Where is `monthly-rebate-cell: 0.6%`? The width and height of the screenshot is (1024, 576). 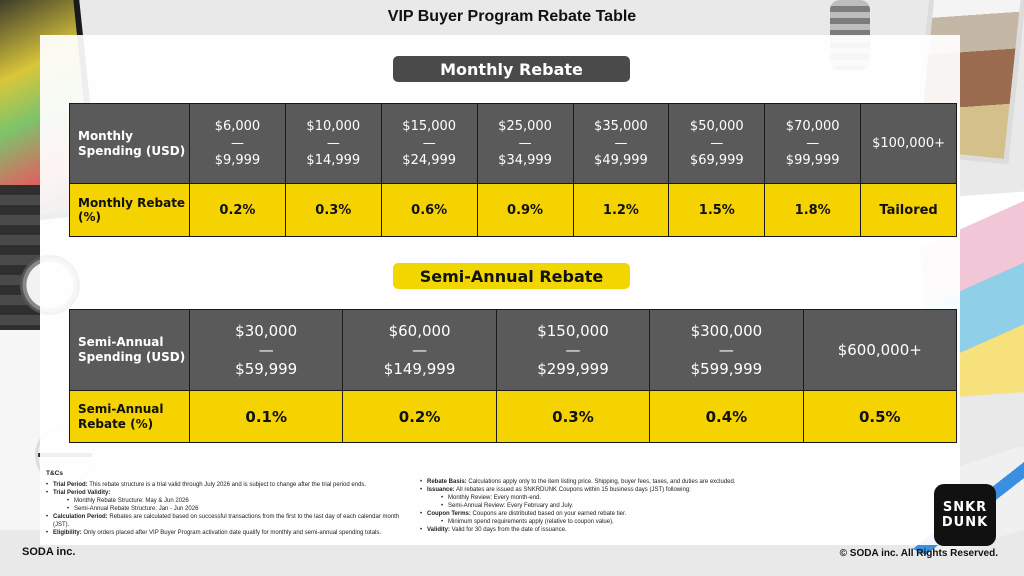
monthly-rebate-cell: 0.6% is located at coordinates (429, 210).